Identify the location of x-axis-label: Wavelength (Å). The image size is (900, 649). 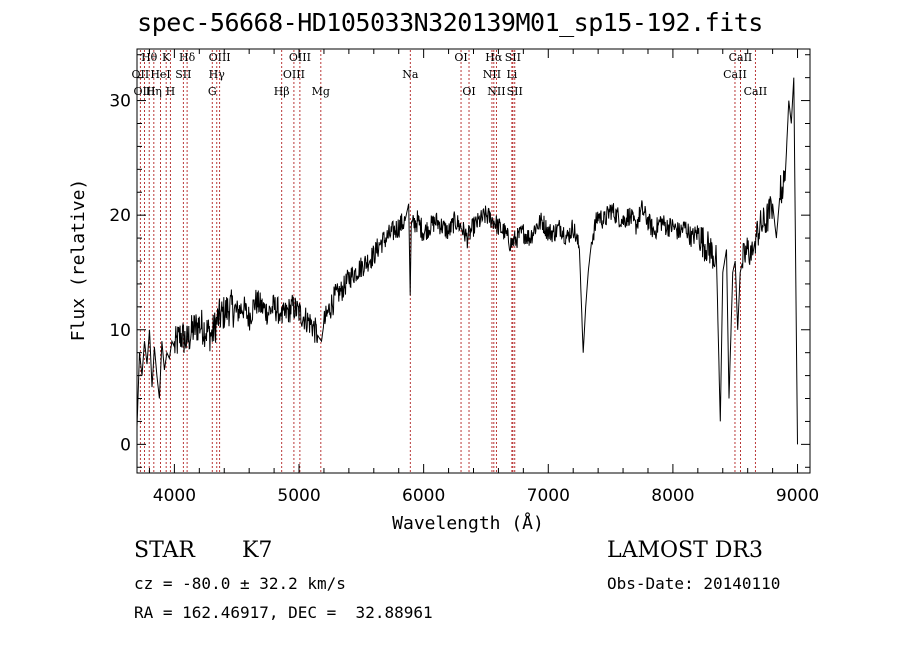
(468, 523).